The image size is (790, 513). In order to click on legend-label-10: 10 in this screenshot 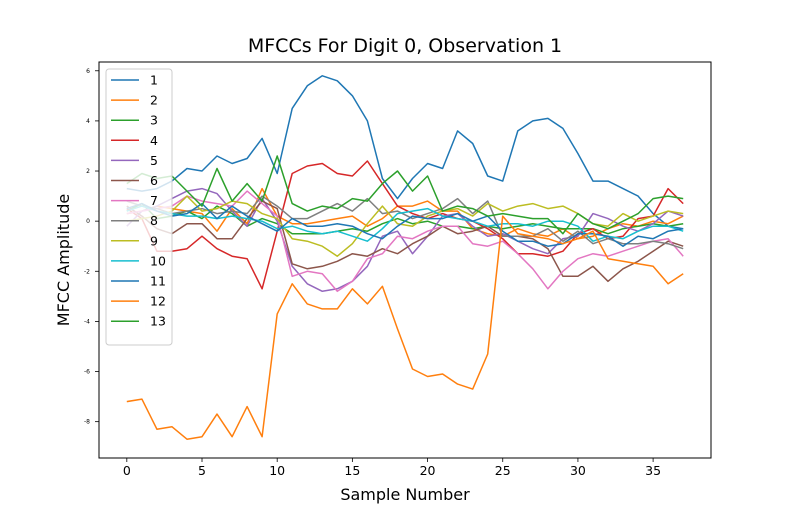, I will do `click(158, 260)`.